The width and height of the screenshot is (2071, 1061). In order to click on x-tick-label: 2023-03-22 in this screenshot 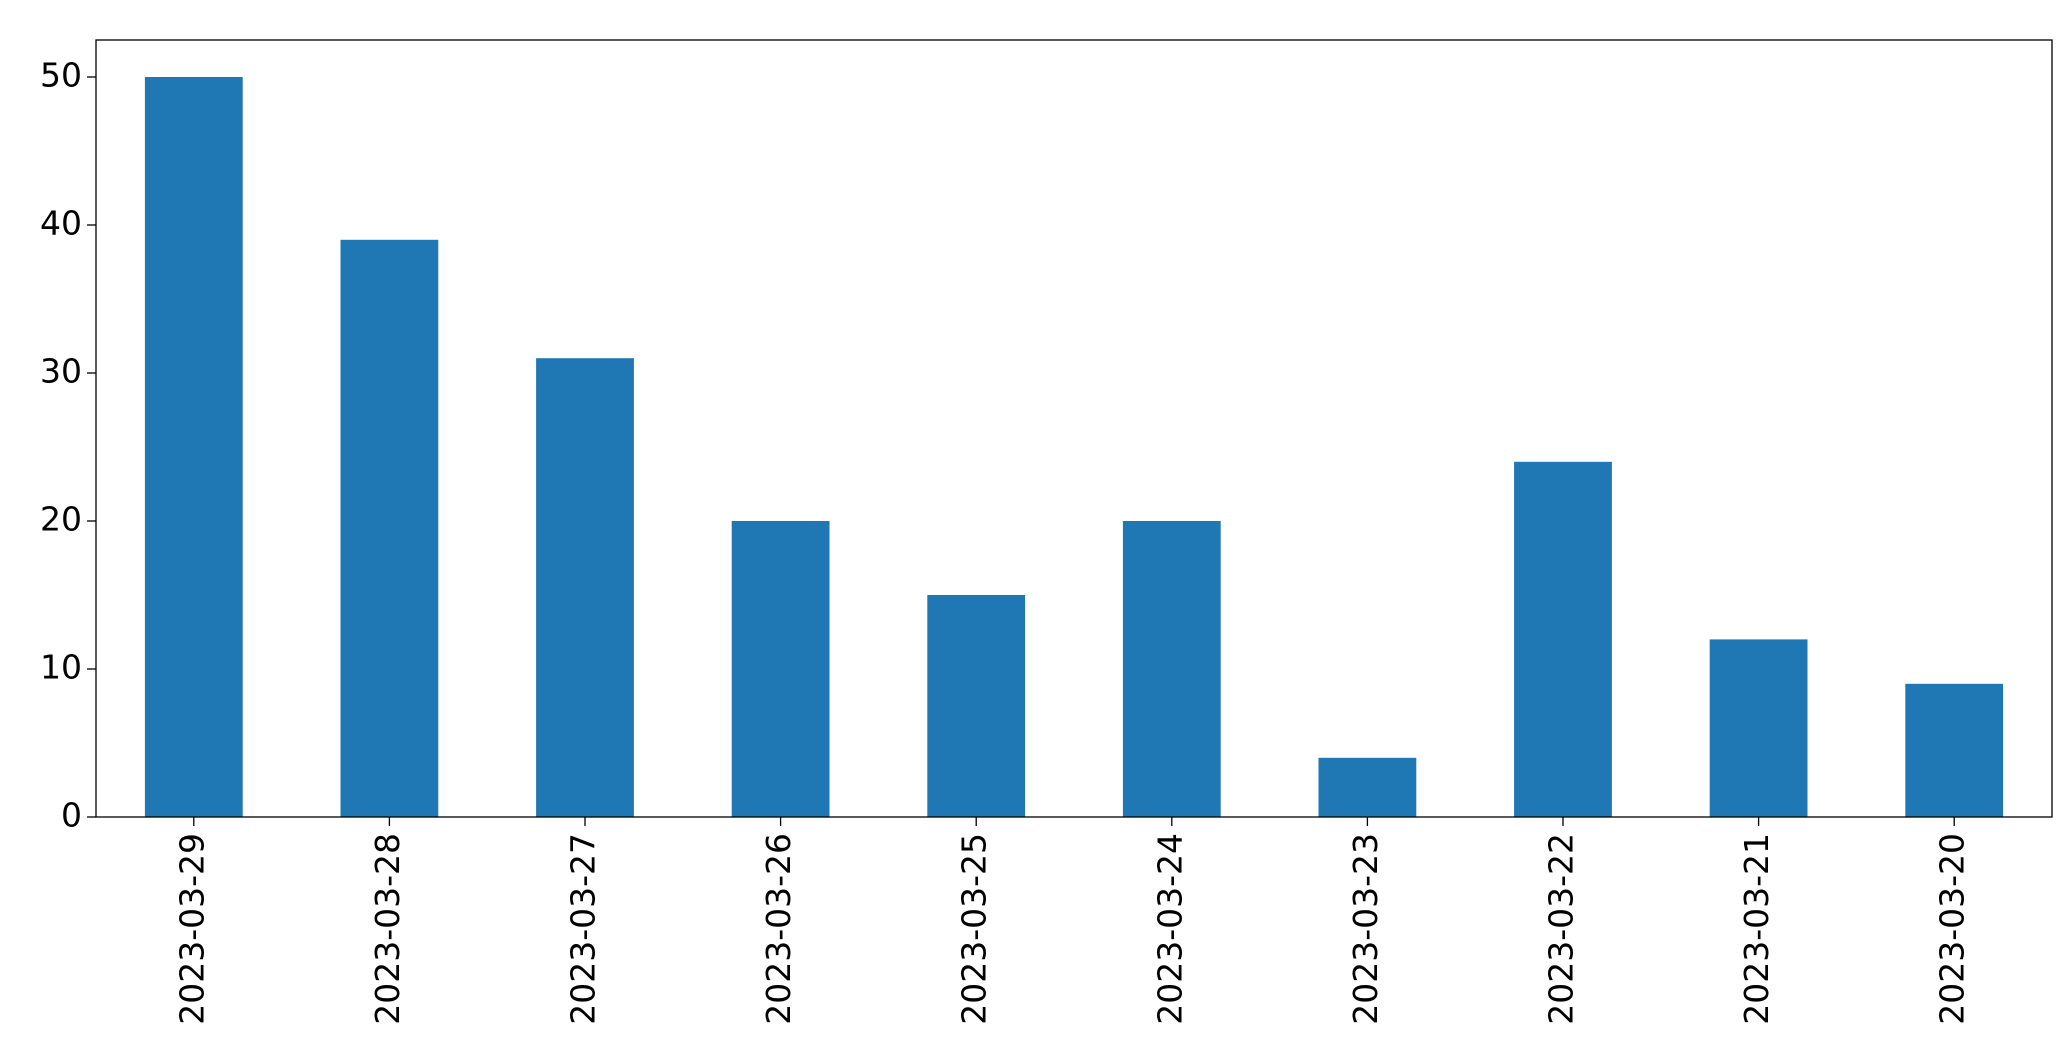, I will do `click(1561, 929)`.